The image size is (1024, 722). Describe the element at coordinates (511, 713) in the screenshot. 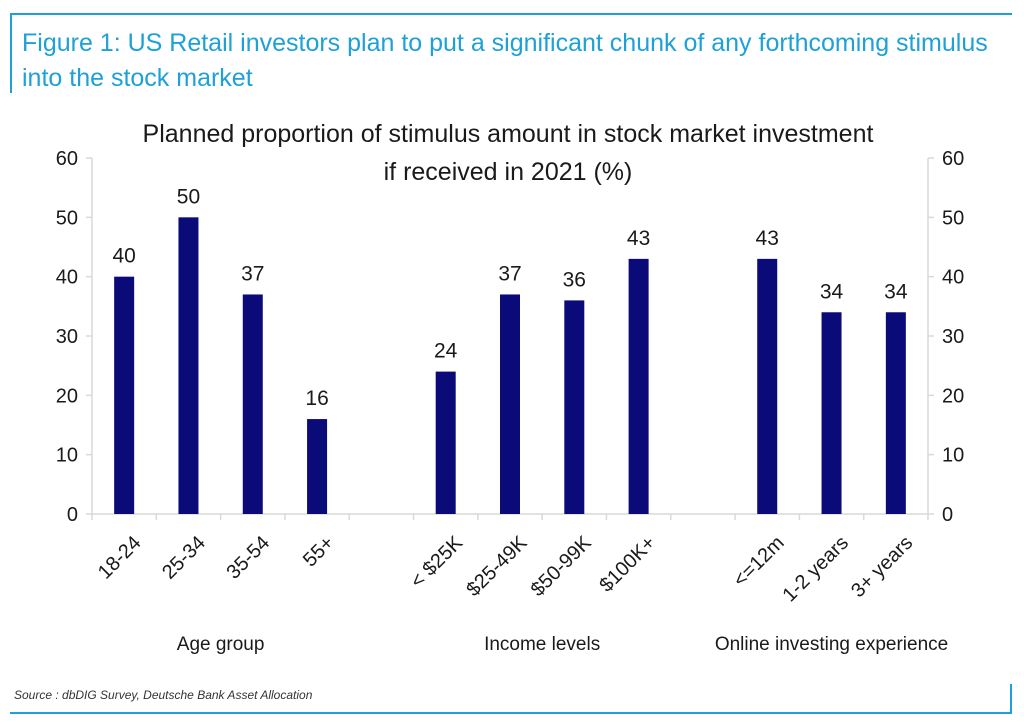

I see `frame-bottom-border` at that location.